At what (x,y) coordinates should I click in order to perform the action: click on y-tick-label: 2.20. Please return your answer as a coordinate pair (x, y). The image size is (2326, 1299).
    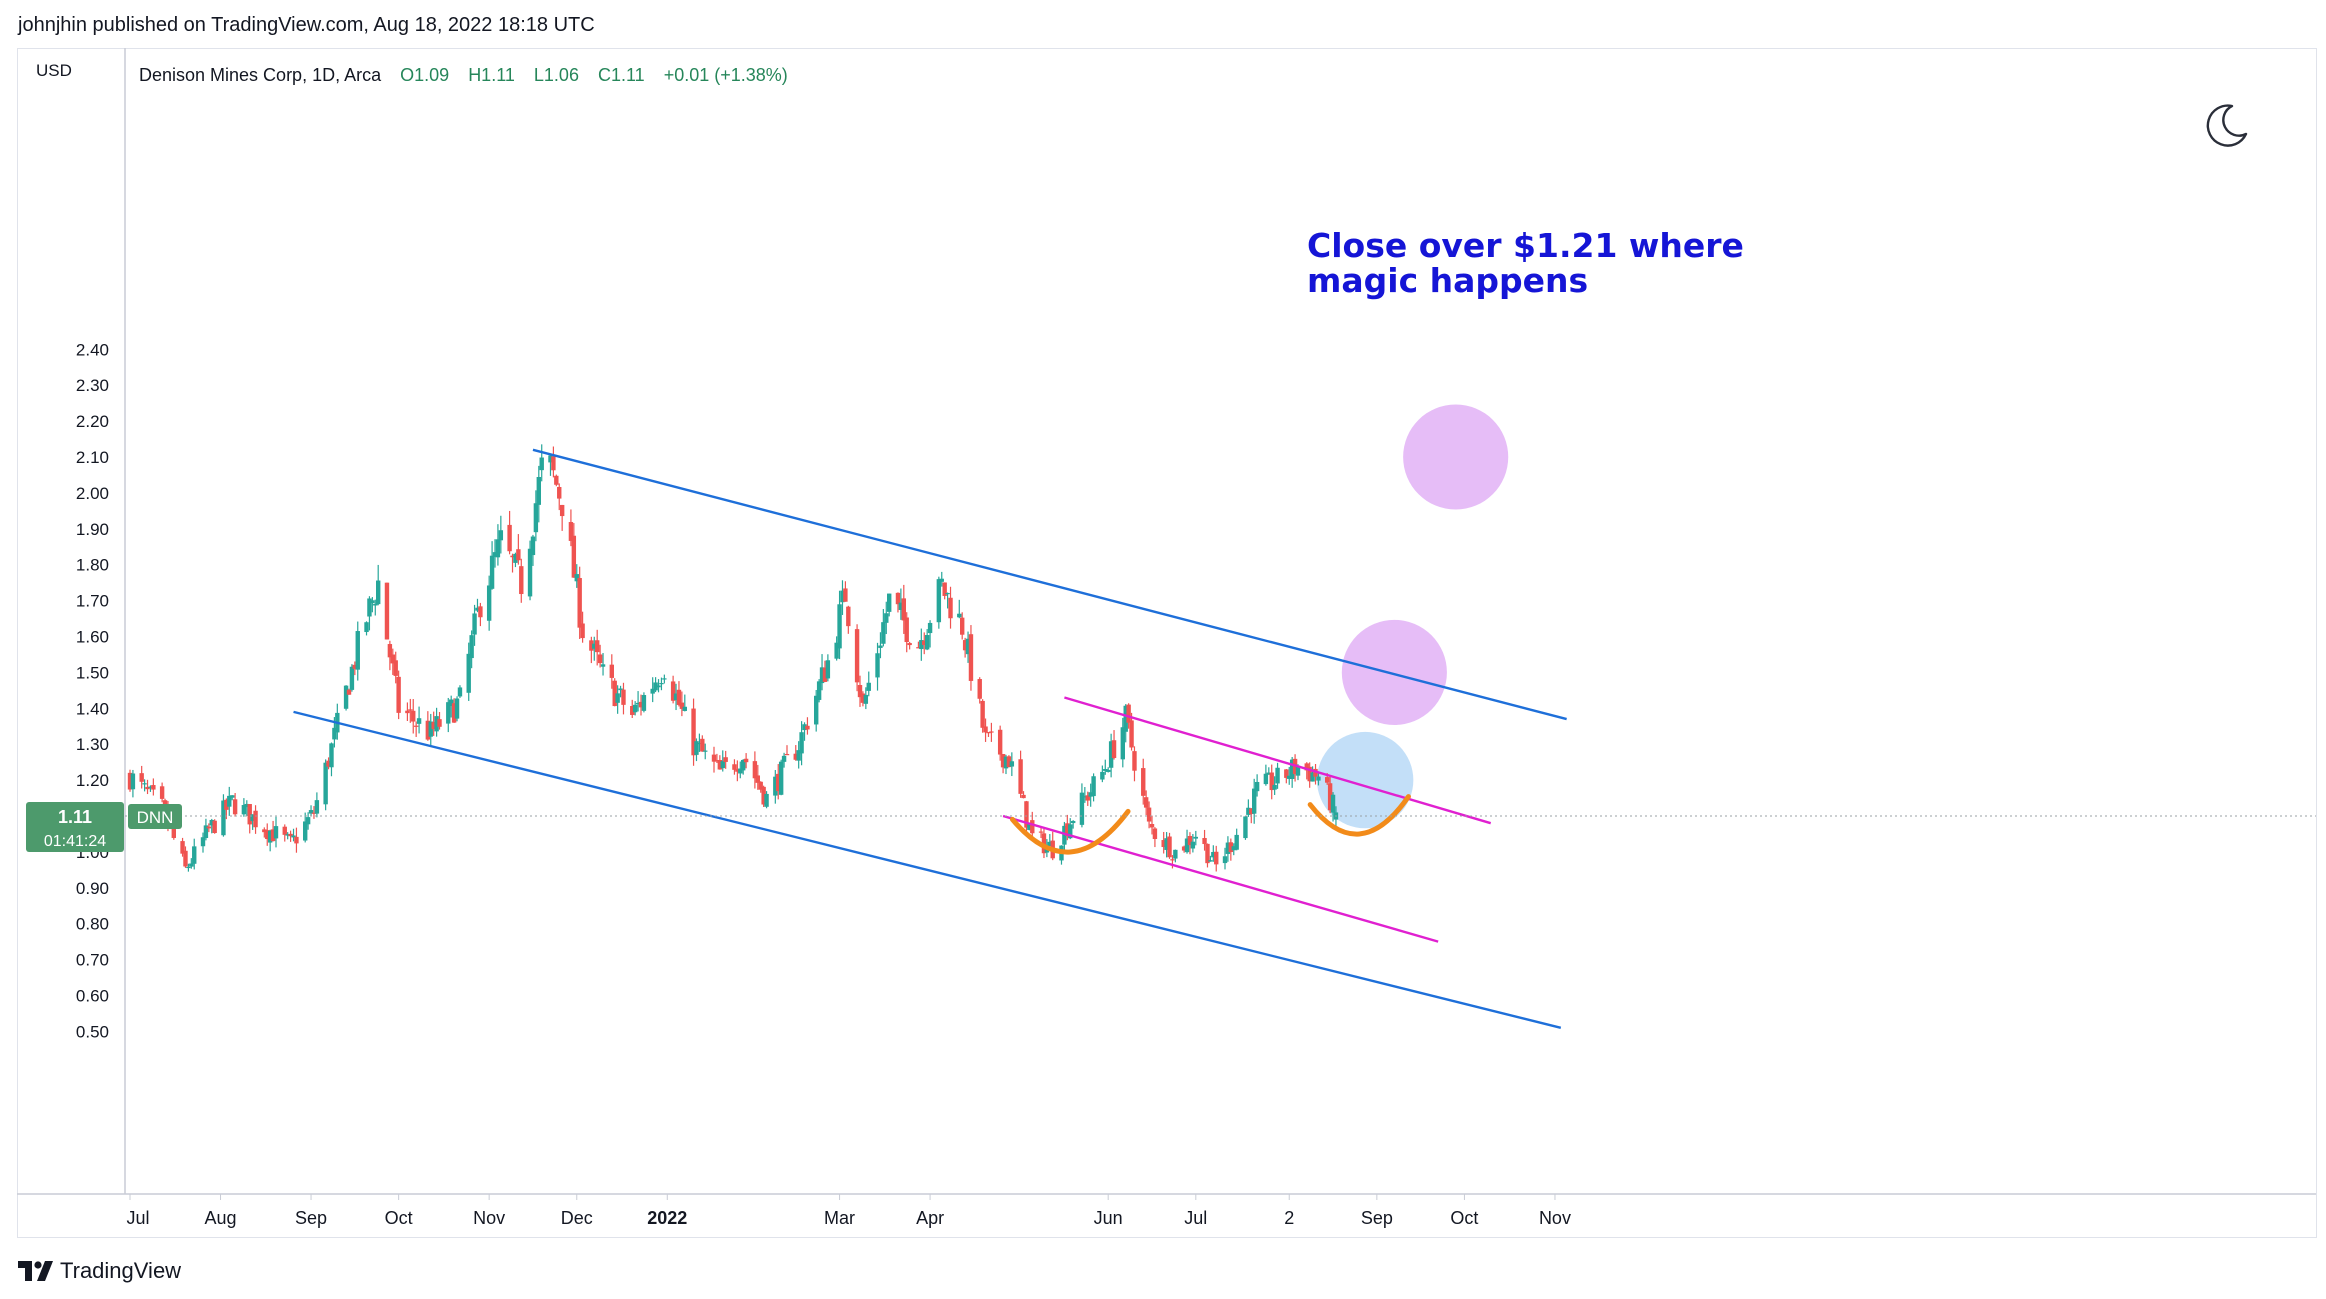
    Looking at the image, I should click on (92, 421).